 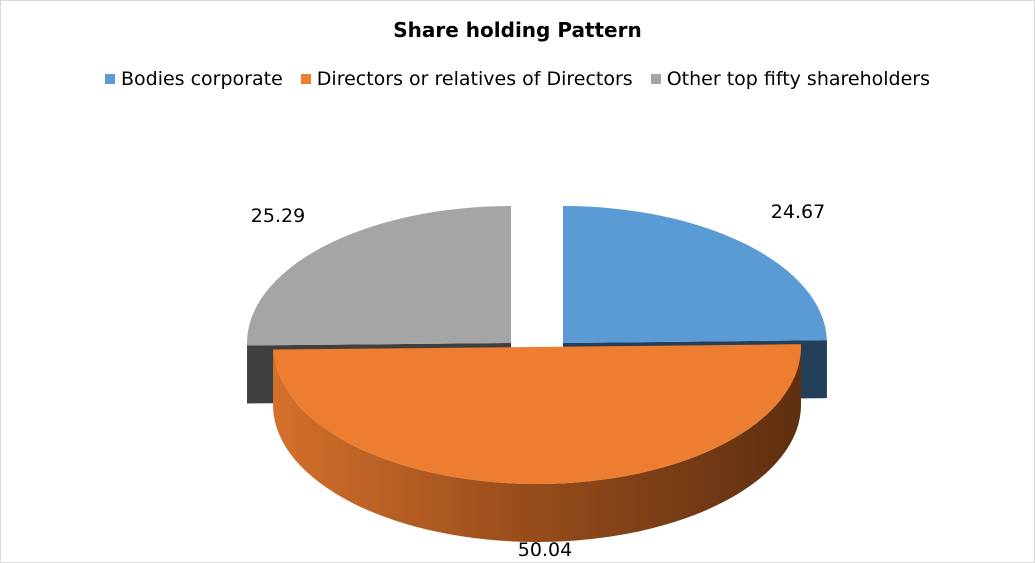 I want to click on legend-item-other-shareholders: Other top fifty shareholders, so click(x=790, y=79).